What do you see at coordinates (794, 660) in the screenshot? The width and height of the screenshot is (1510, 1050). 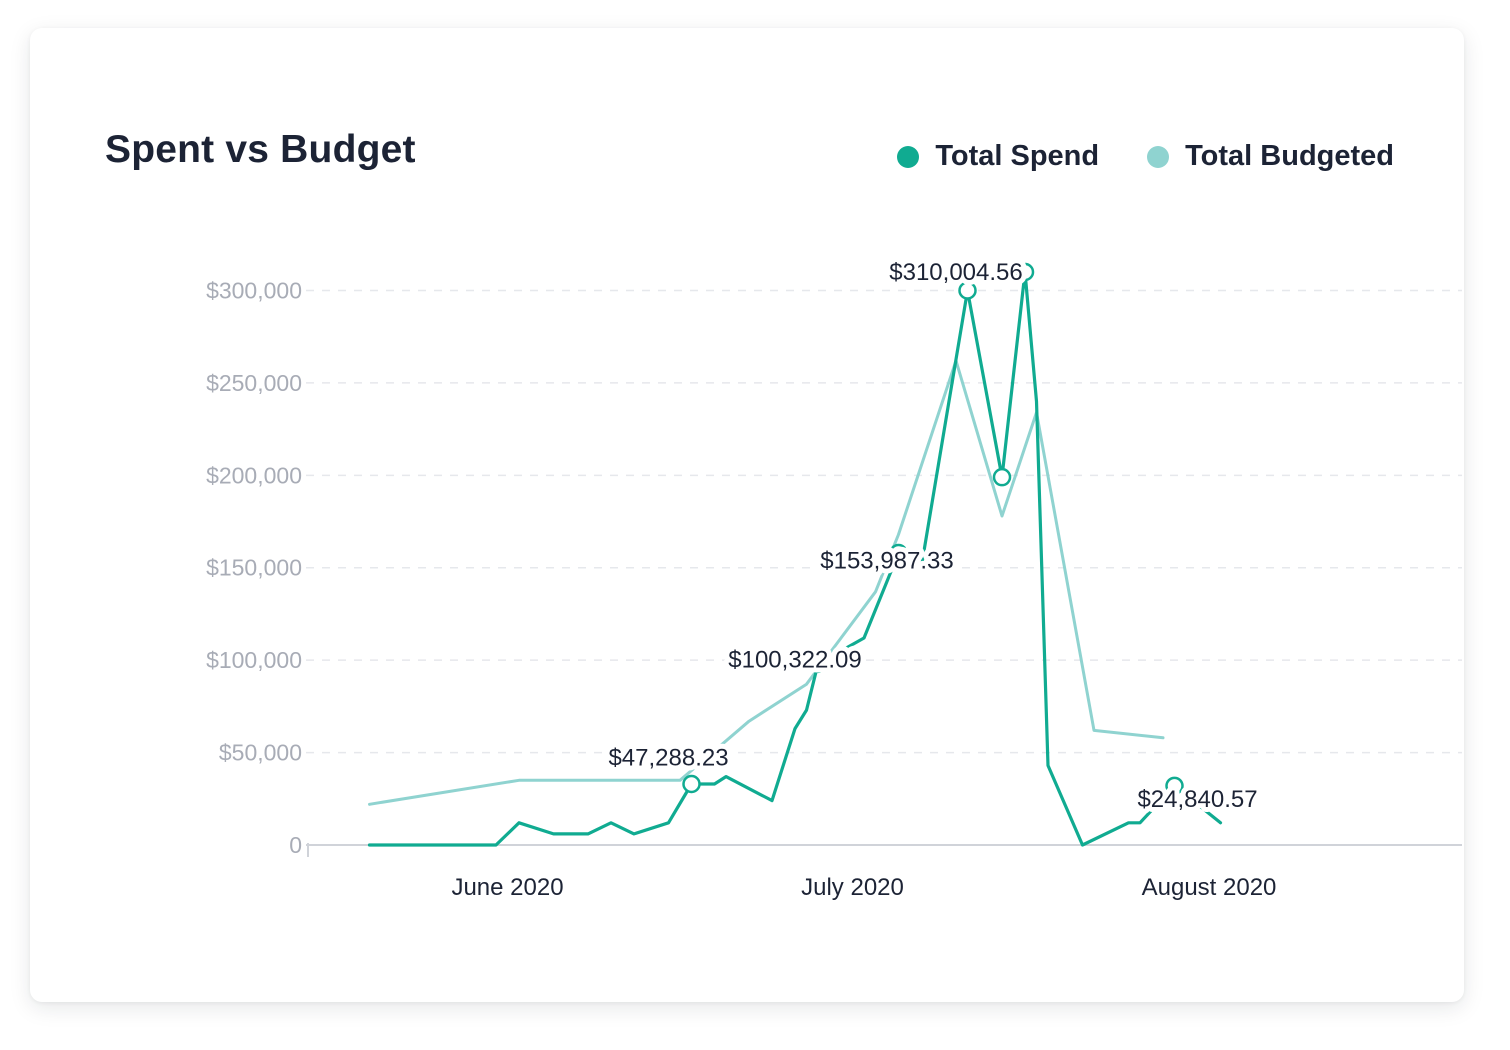 I see `data-label: $100,322.09` at bounding box center [794, 660].